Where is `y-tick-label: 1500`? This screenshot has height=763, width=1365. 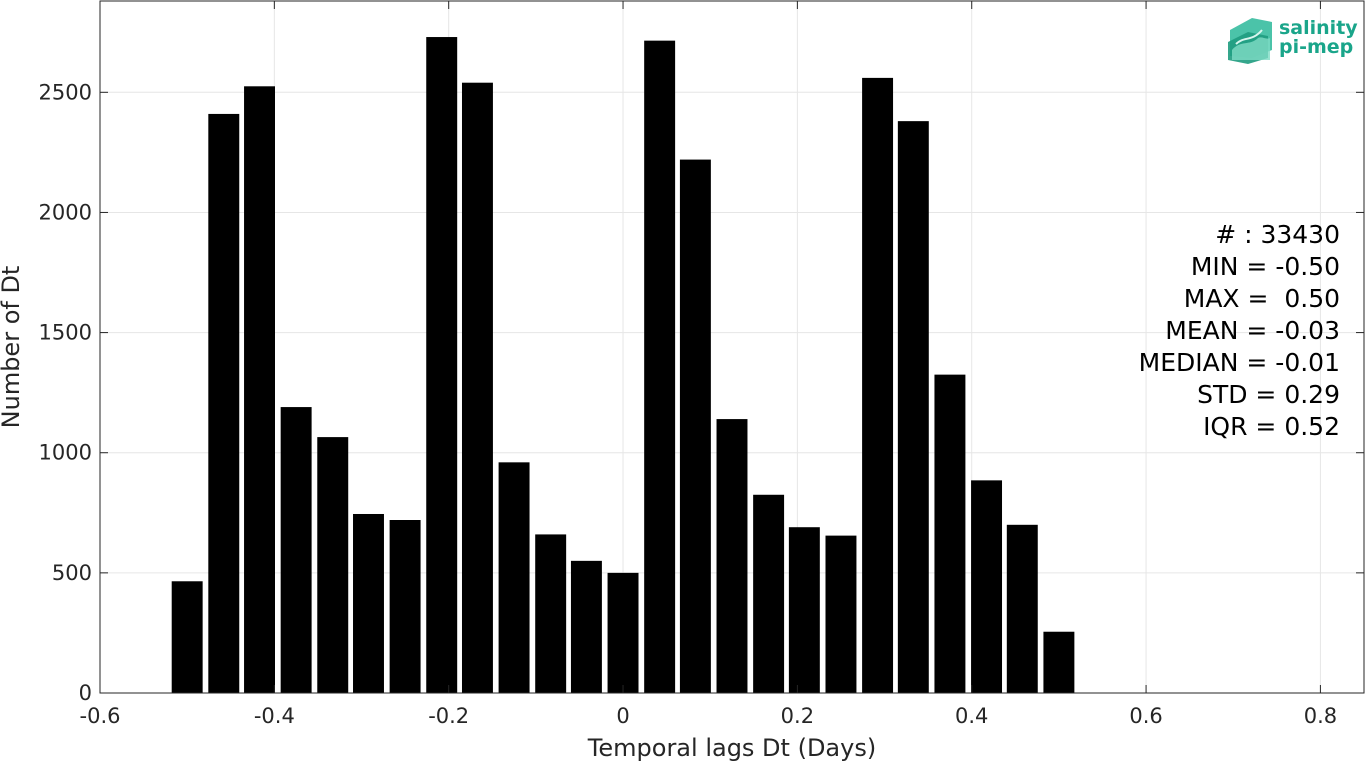 y-tick-label: 1500 is located at coordinates (65, 333).